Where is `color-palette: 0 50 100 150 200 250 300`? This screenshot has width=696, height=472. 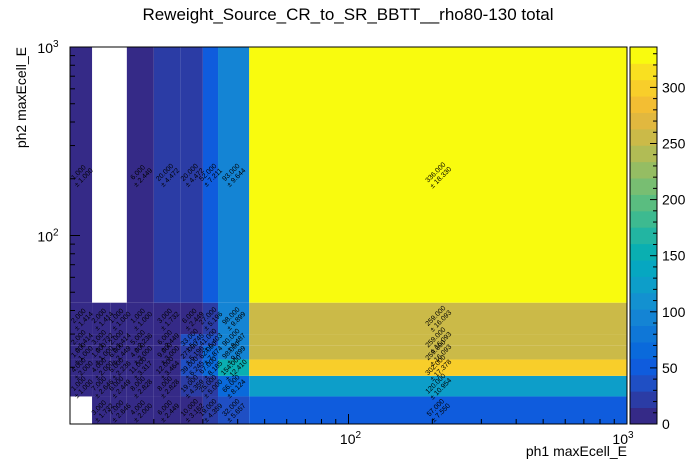 color-palette: 0 50 100 150 200 250 300 is located at coordinates (657, 239).